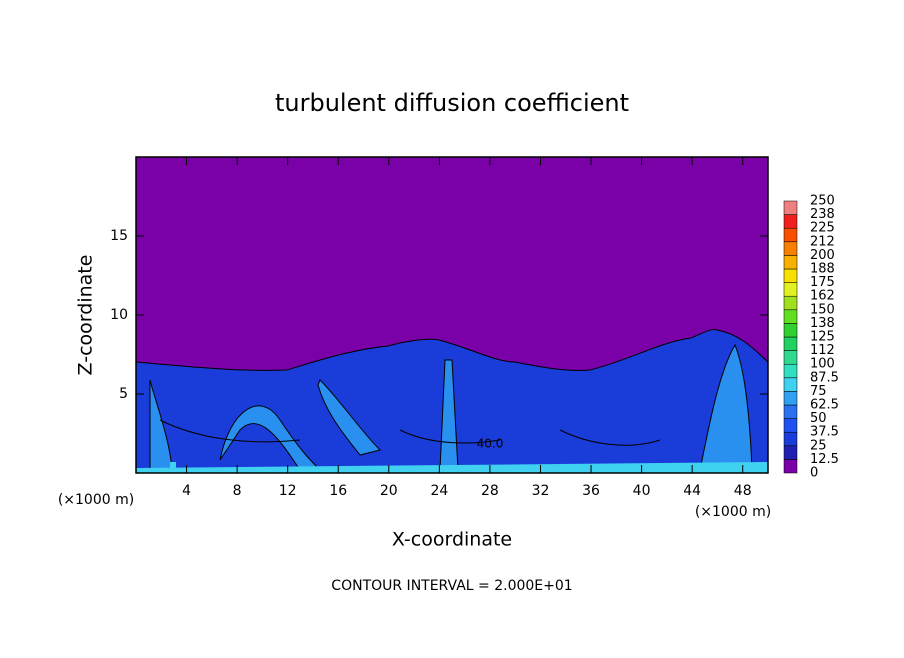 This screenshot has height=658, width=904. What do you see at coordinates (818, 445) in the screenshot?
I see `colorbar-label: 25` at bounding box center [818, 445].